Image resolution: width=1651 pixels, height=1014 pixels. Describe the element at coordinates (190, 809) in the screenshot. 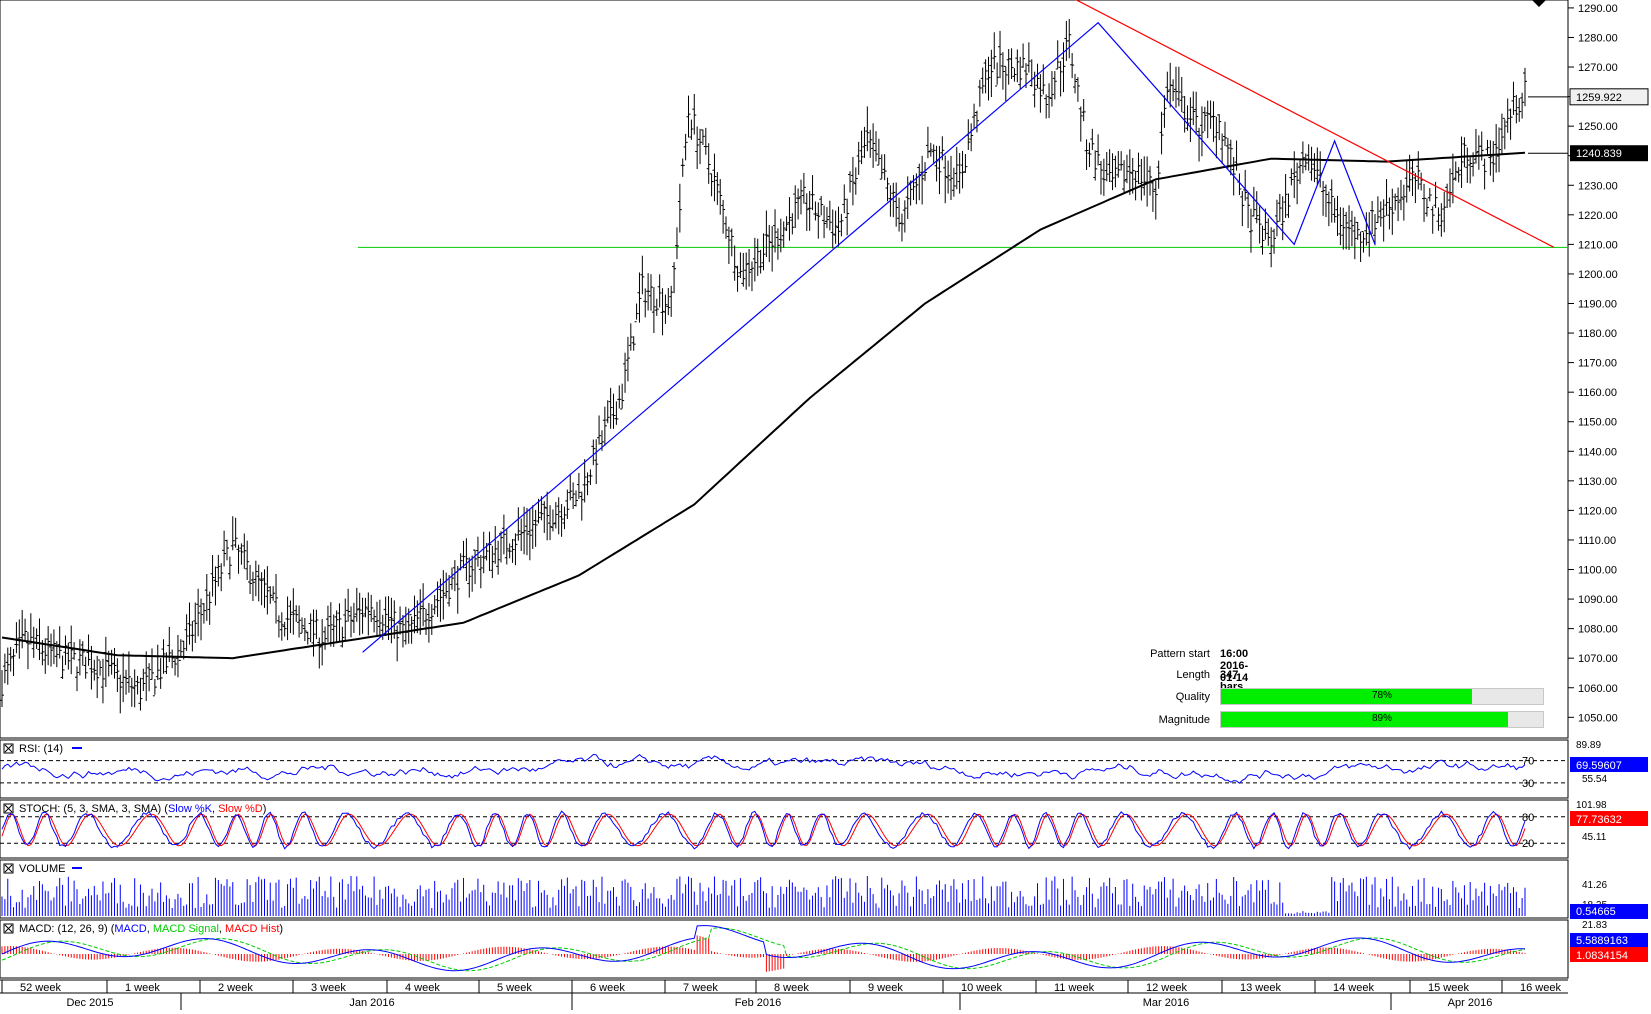

I see `stoch-slow-k-legend: Slow %K` at that location.